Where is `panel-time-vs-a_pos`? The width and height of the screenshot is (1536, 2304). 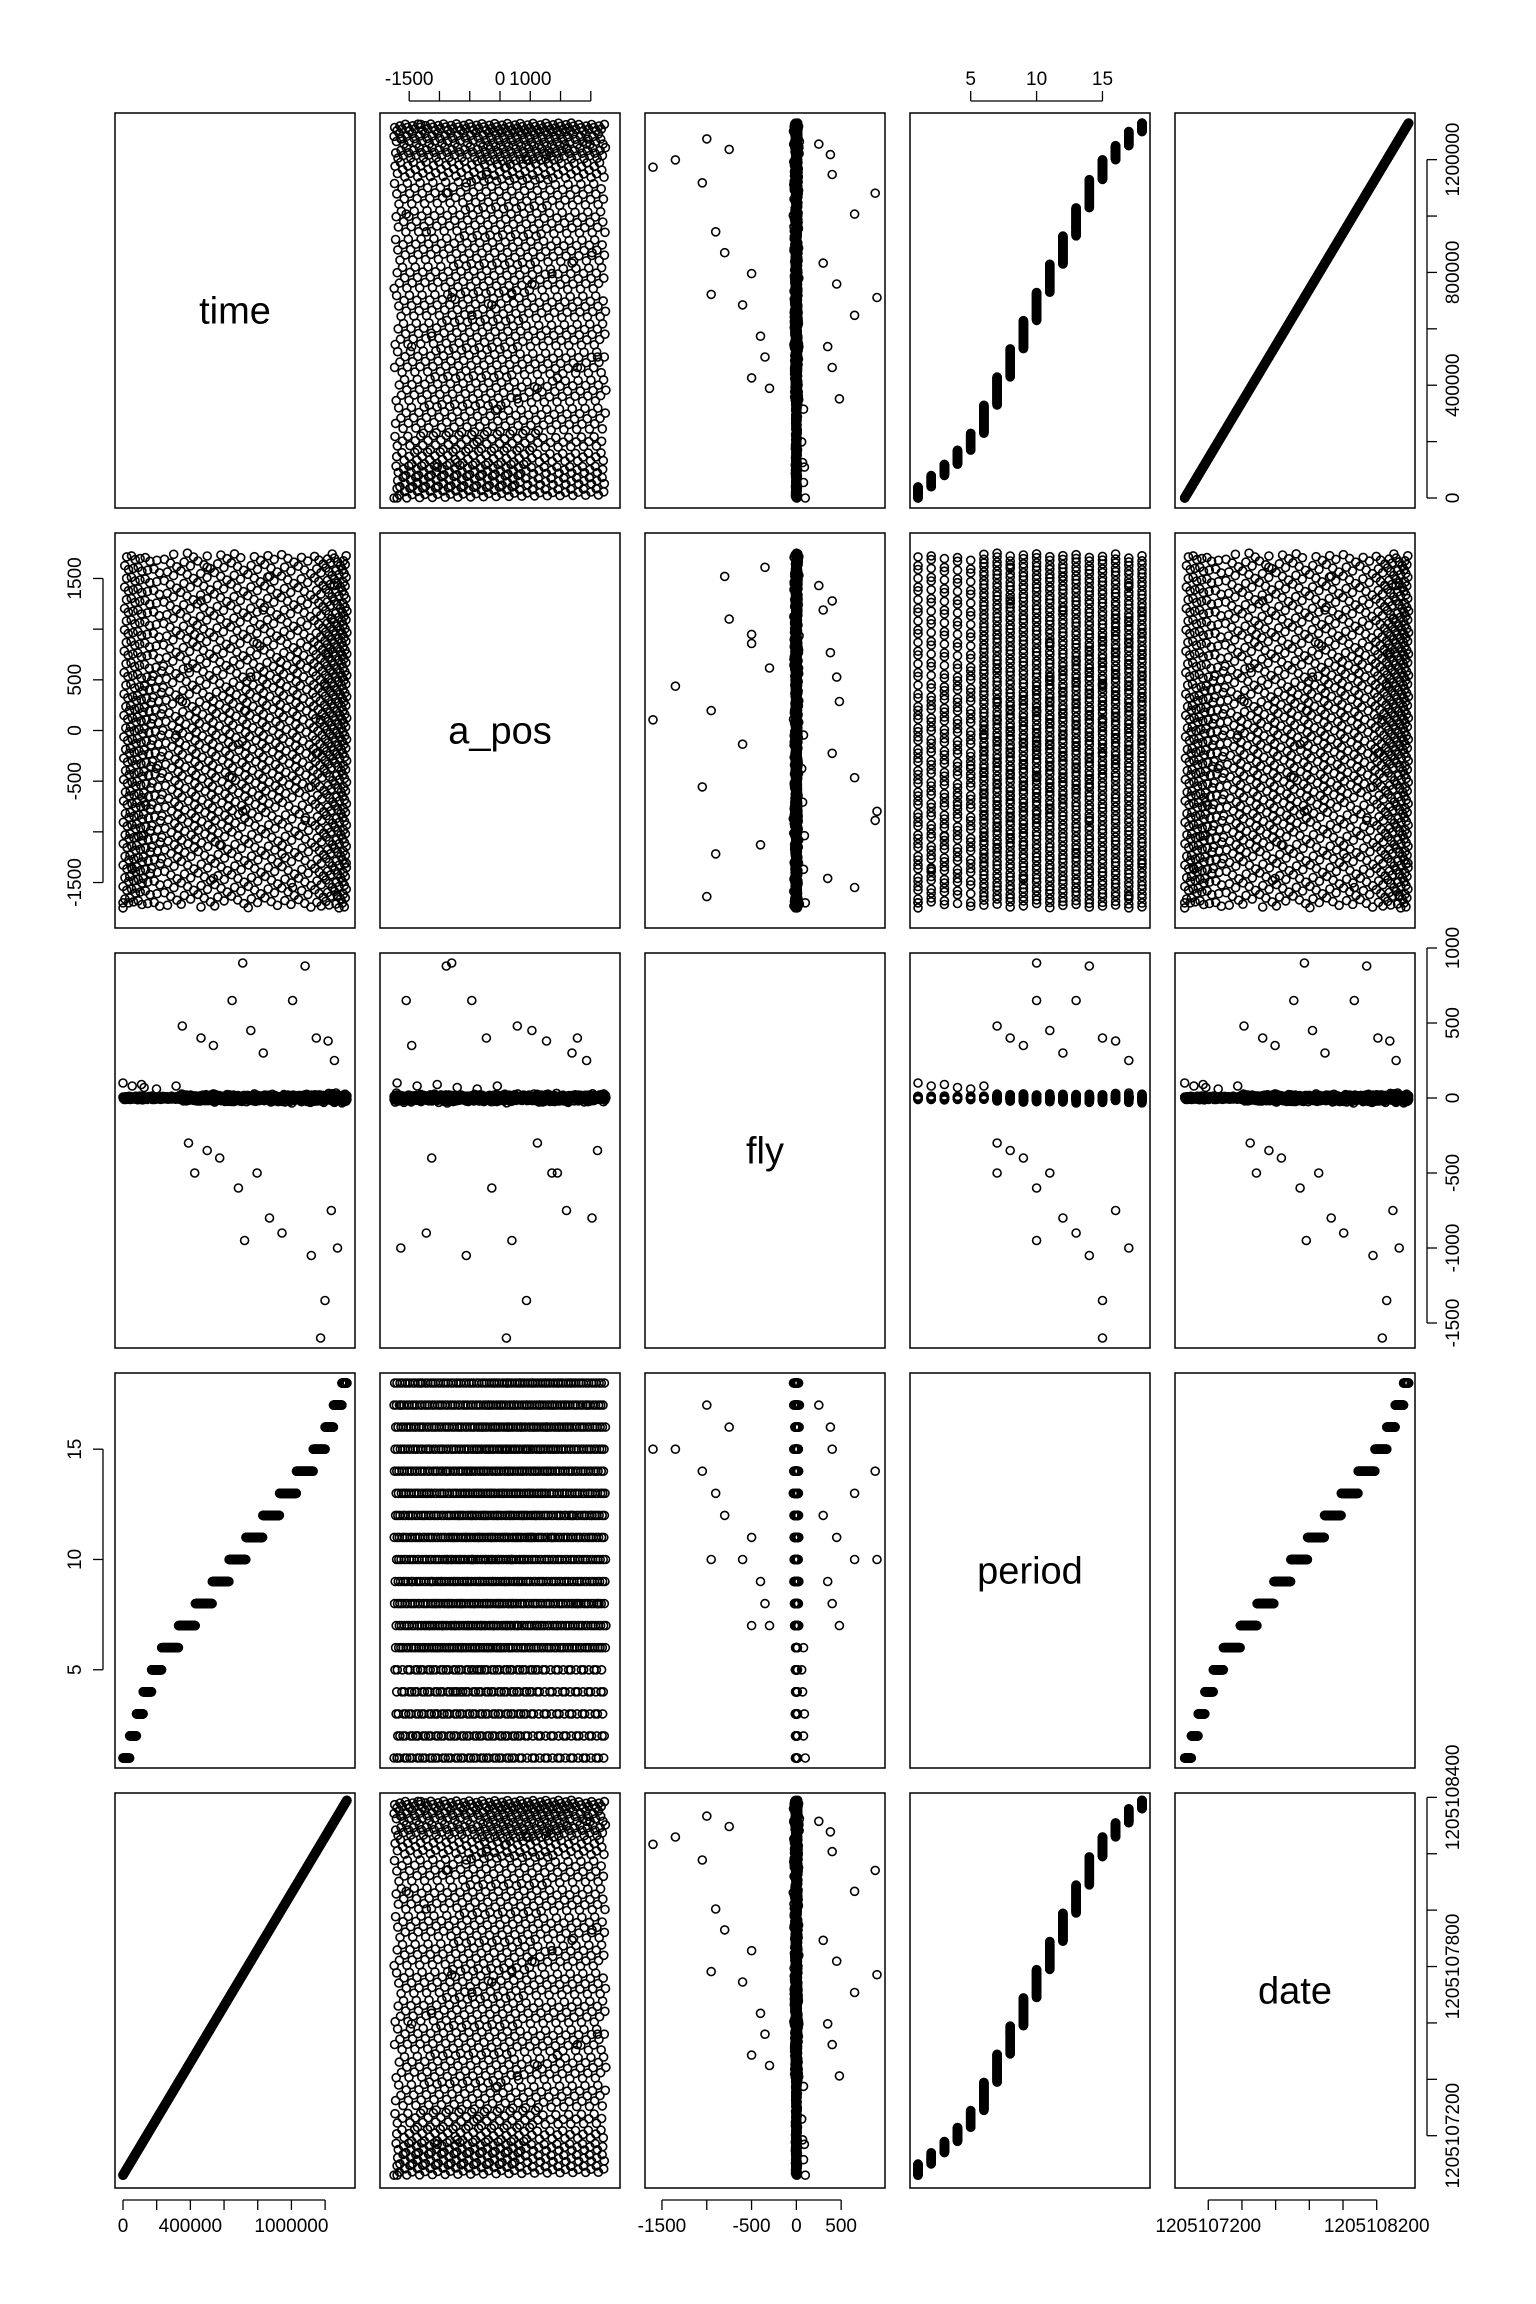
panel-time-vs-a_pos is located at coordinates (500, 310).